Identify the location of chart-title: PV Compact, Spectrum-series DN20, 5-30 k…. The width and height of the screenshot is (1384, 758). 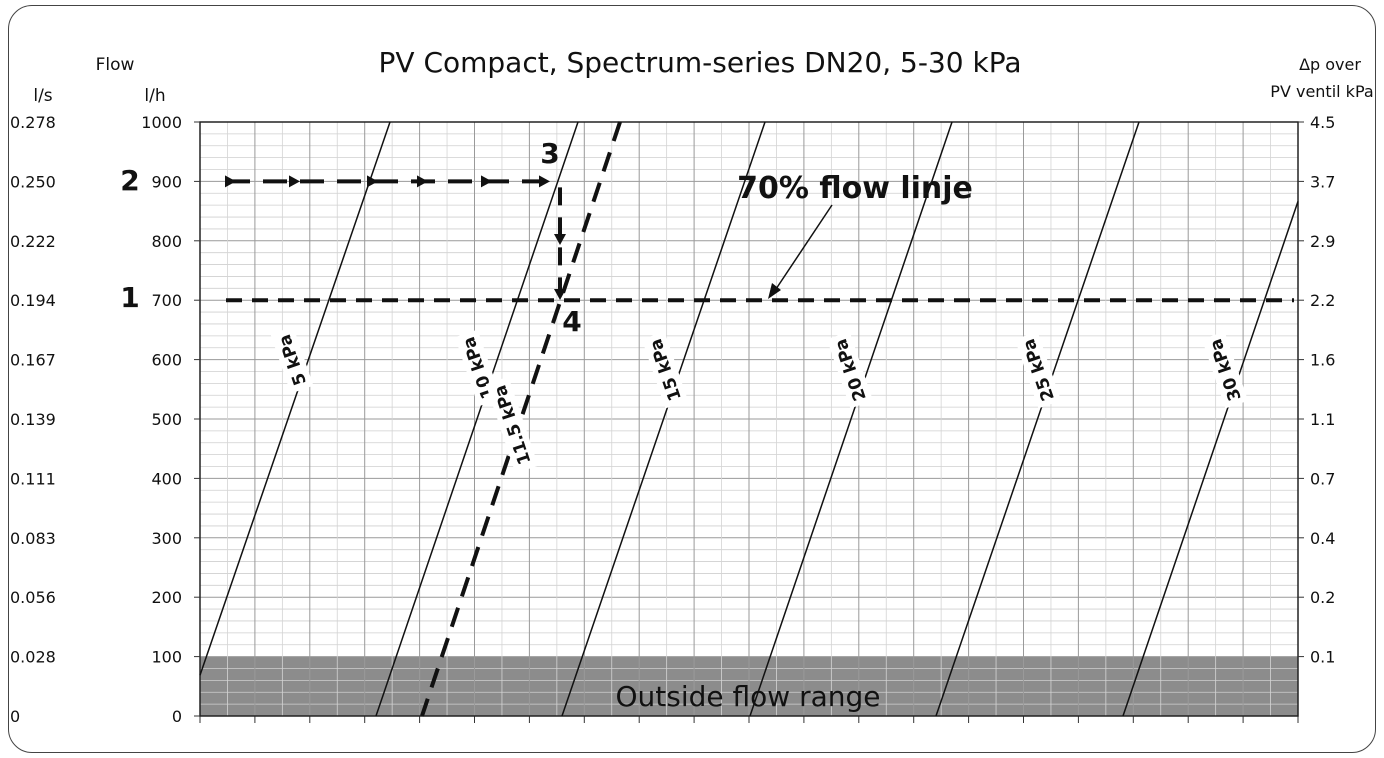
(700, 62).